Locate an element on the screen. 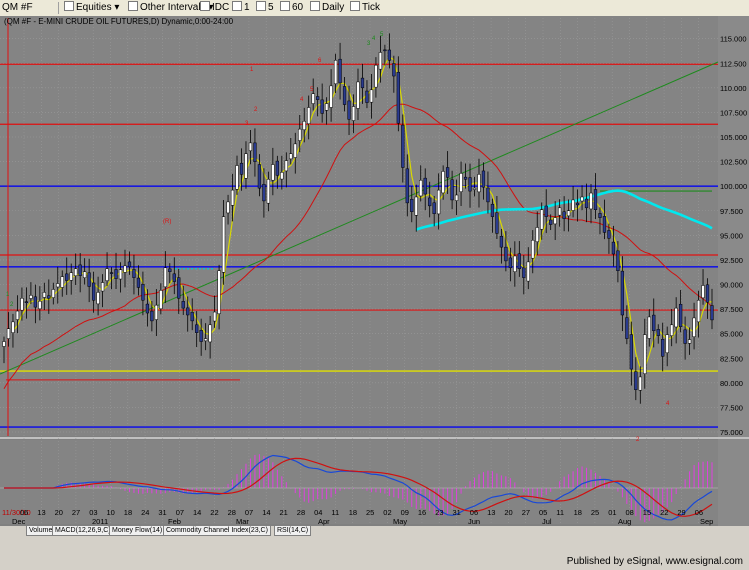 This screenshot has width=749, height=570. footer: Published by eSignal, www.esignal.com is located at coordinates (374, 562).